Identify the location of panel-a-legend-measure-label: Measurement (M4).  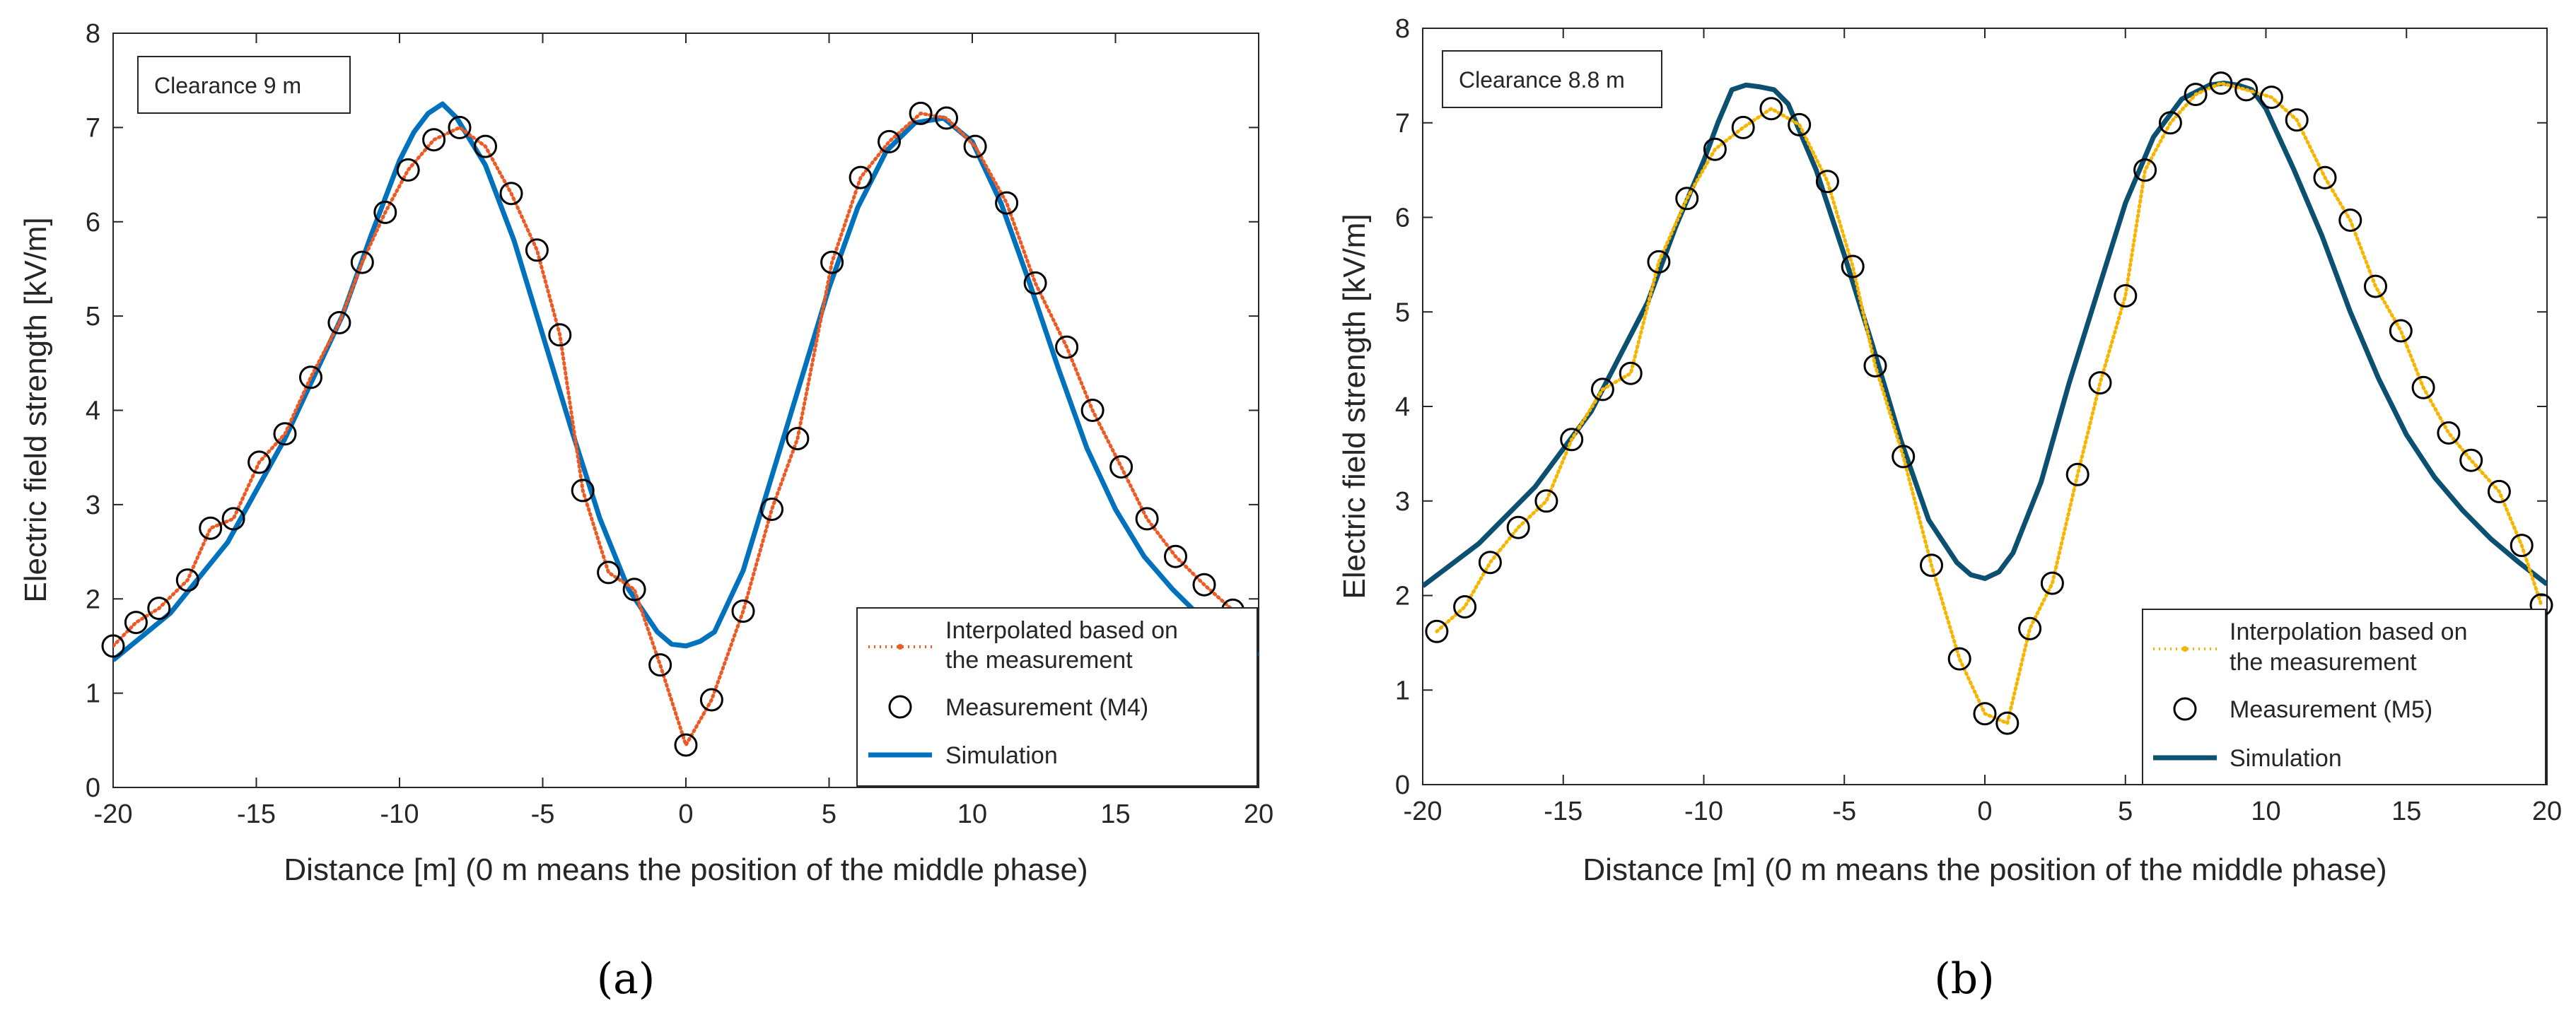
(1046, 708).